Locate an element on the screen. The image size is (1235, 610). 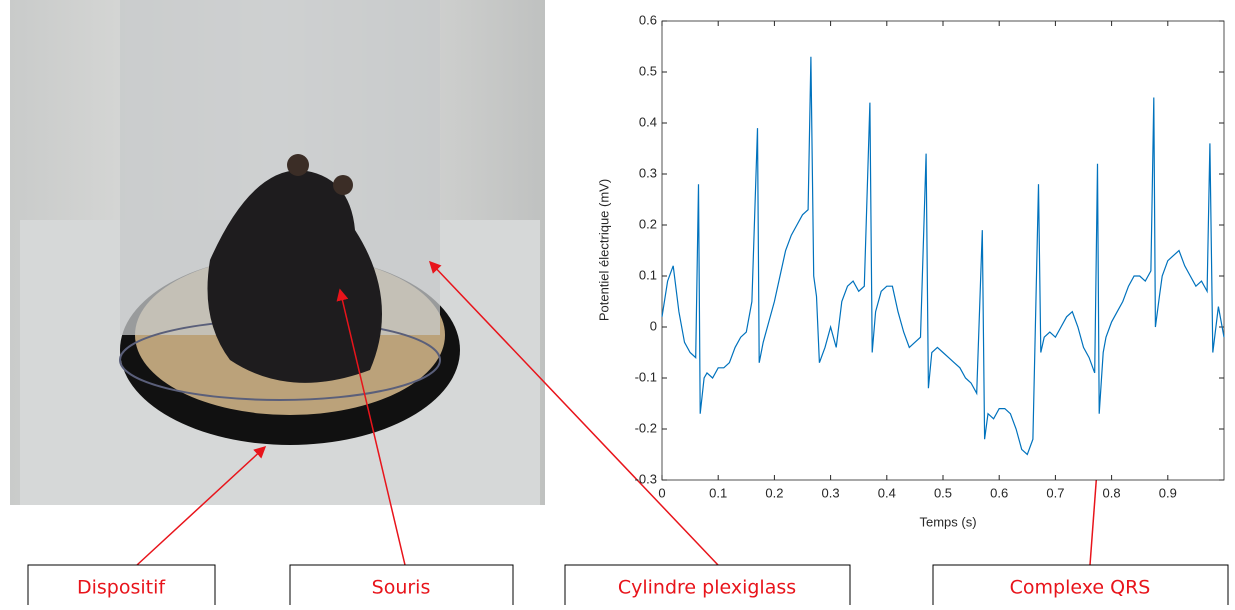
callout-label: Complexe QRS is located at coordinates (1080, 588).